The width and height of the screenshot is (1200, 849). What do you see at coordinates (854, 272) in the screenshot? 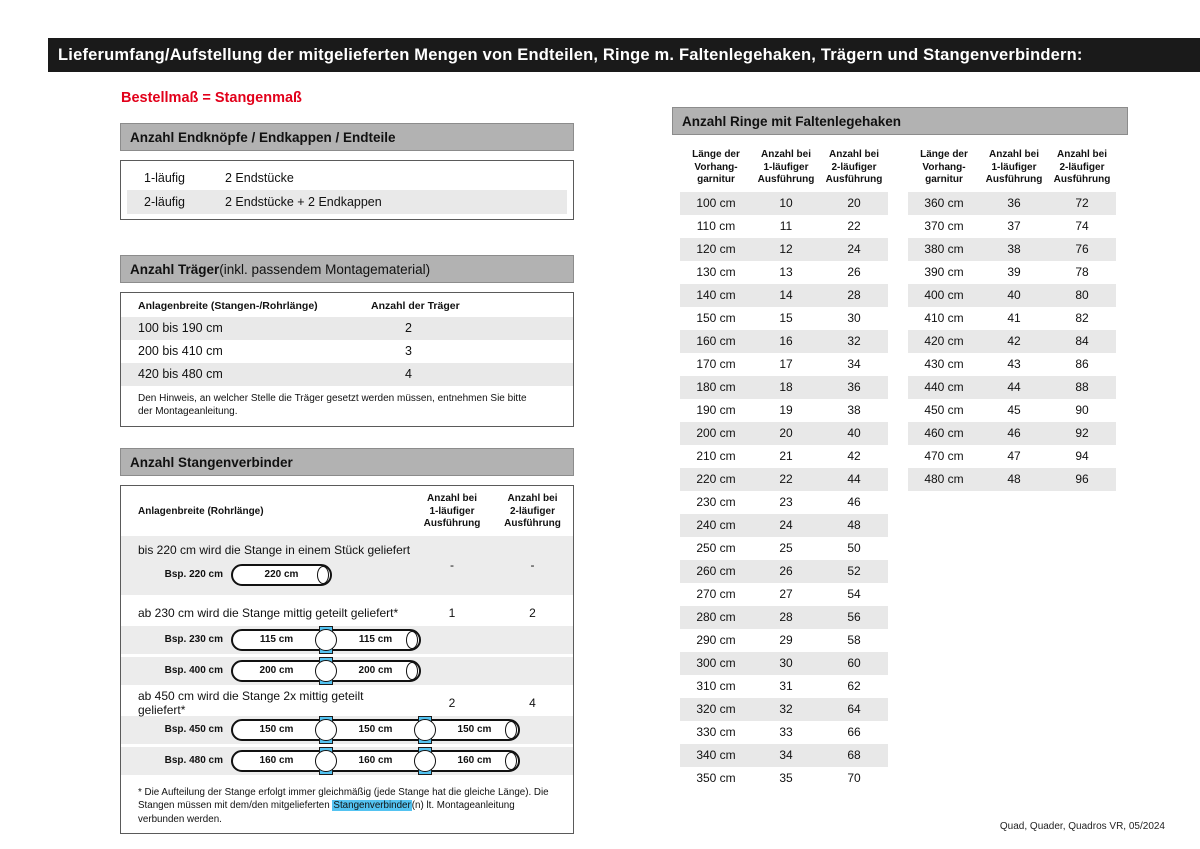
I see `ringe-count-2: 26` at bounding box center [854, 272].